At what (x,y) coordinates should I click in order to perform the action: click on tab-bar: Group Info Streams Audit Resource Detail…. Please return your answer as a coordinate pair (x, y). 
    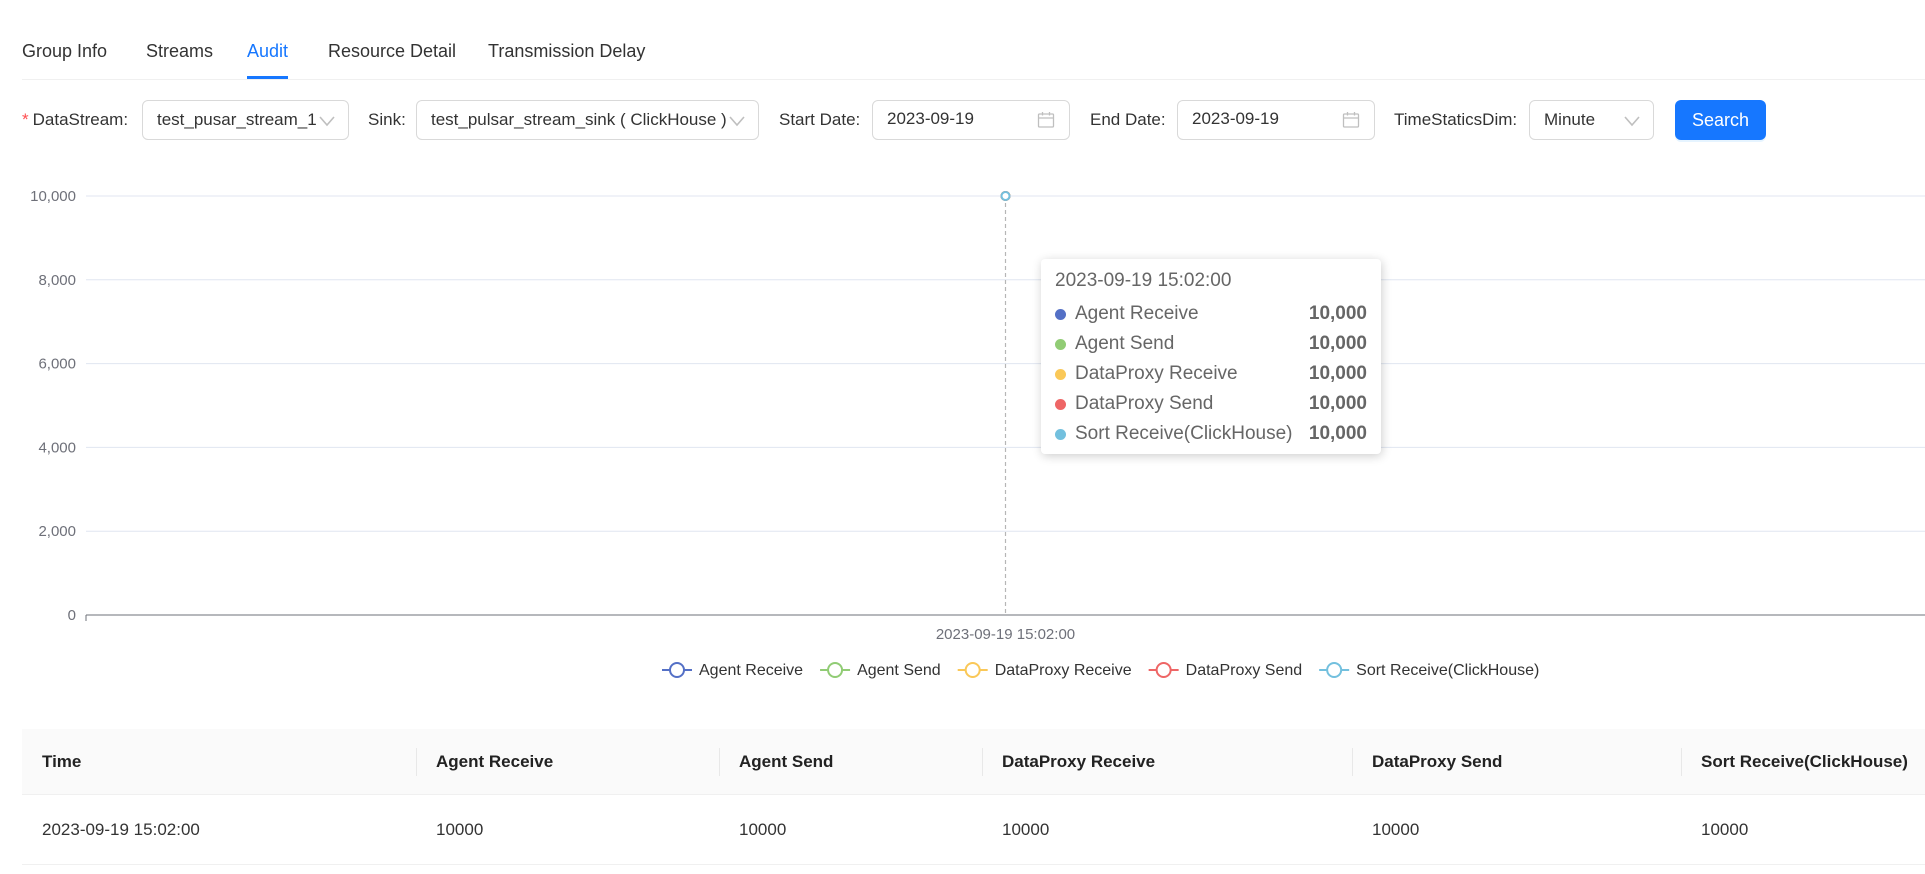
    Looking at the image, I should click on (973, 40).